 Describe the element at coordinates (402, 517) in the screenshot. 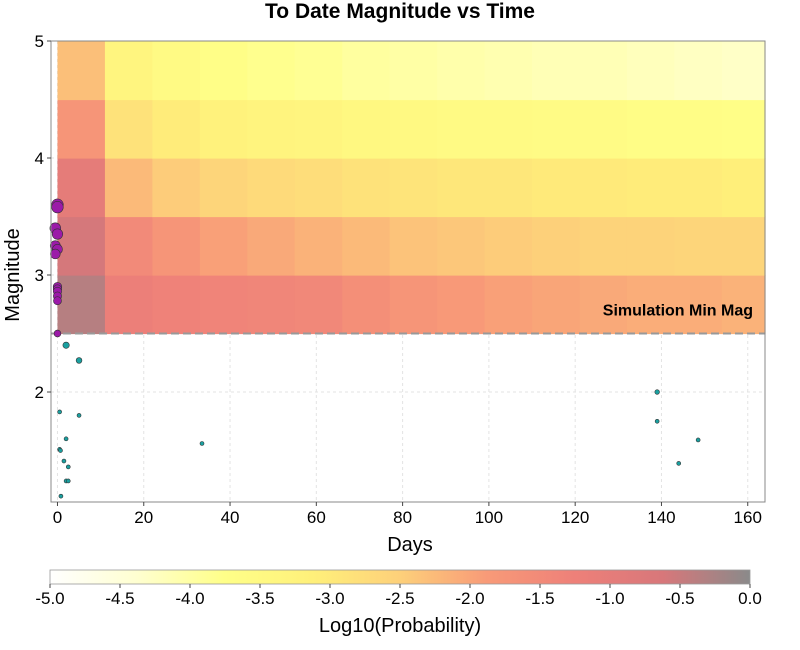

I see `x-tick-label: 80` at that location.